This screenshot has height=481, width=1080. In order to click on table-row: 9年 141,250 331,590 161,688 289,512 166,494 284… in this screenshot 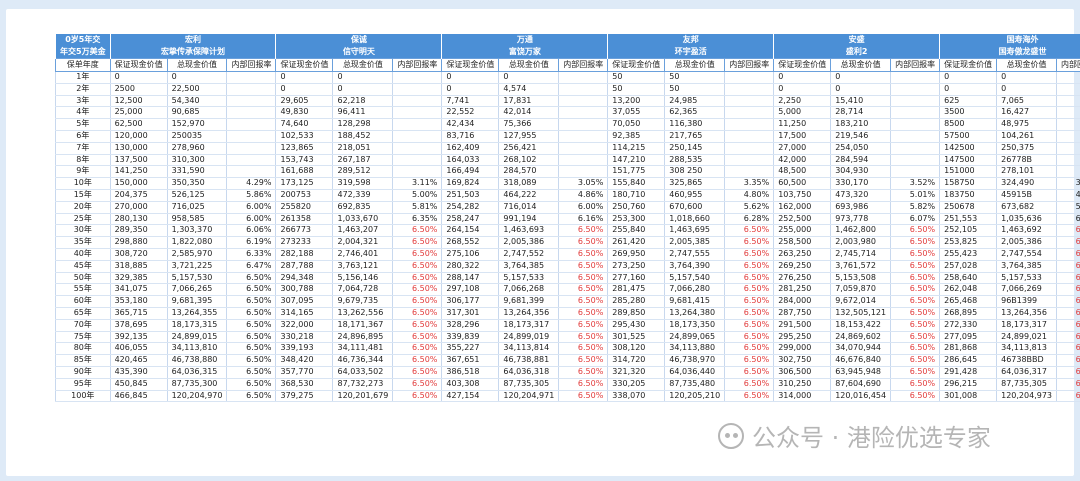, I will do `click(567, 172)`.